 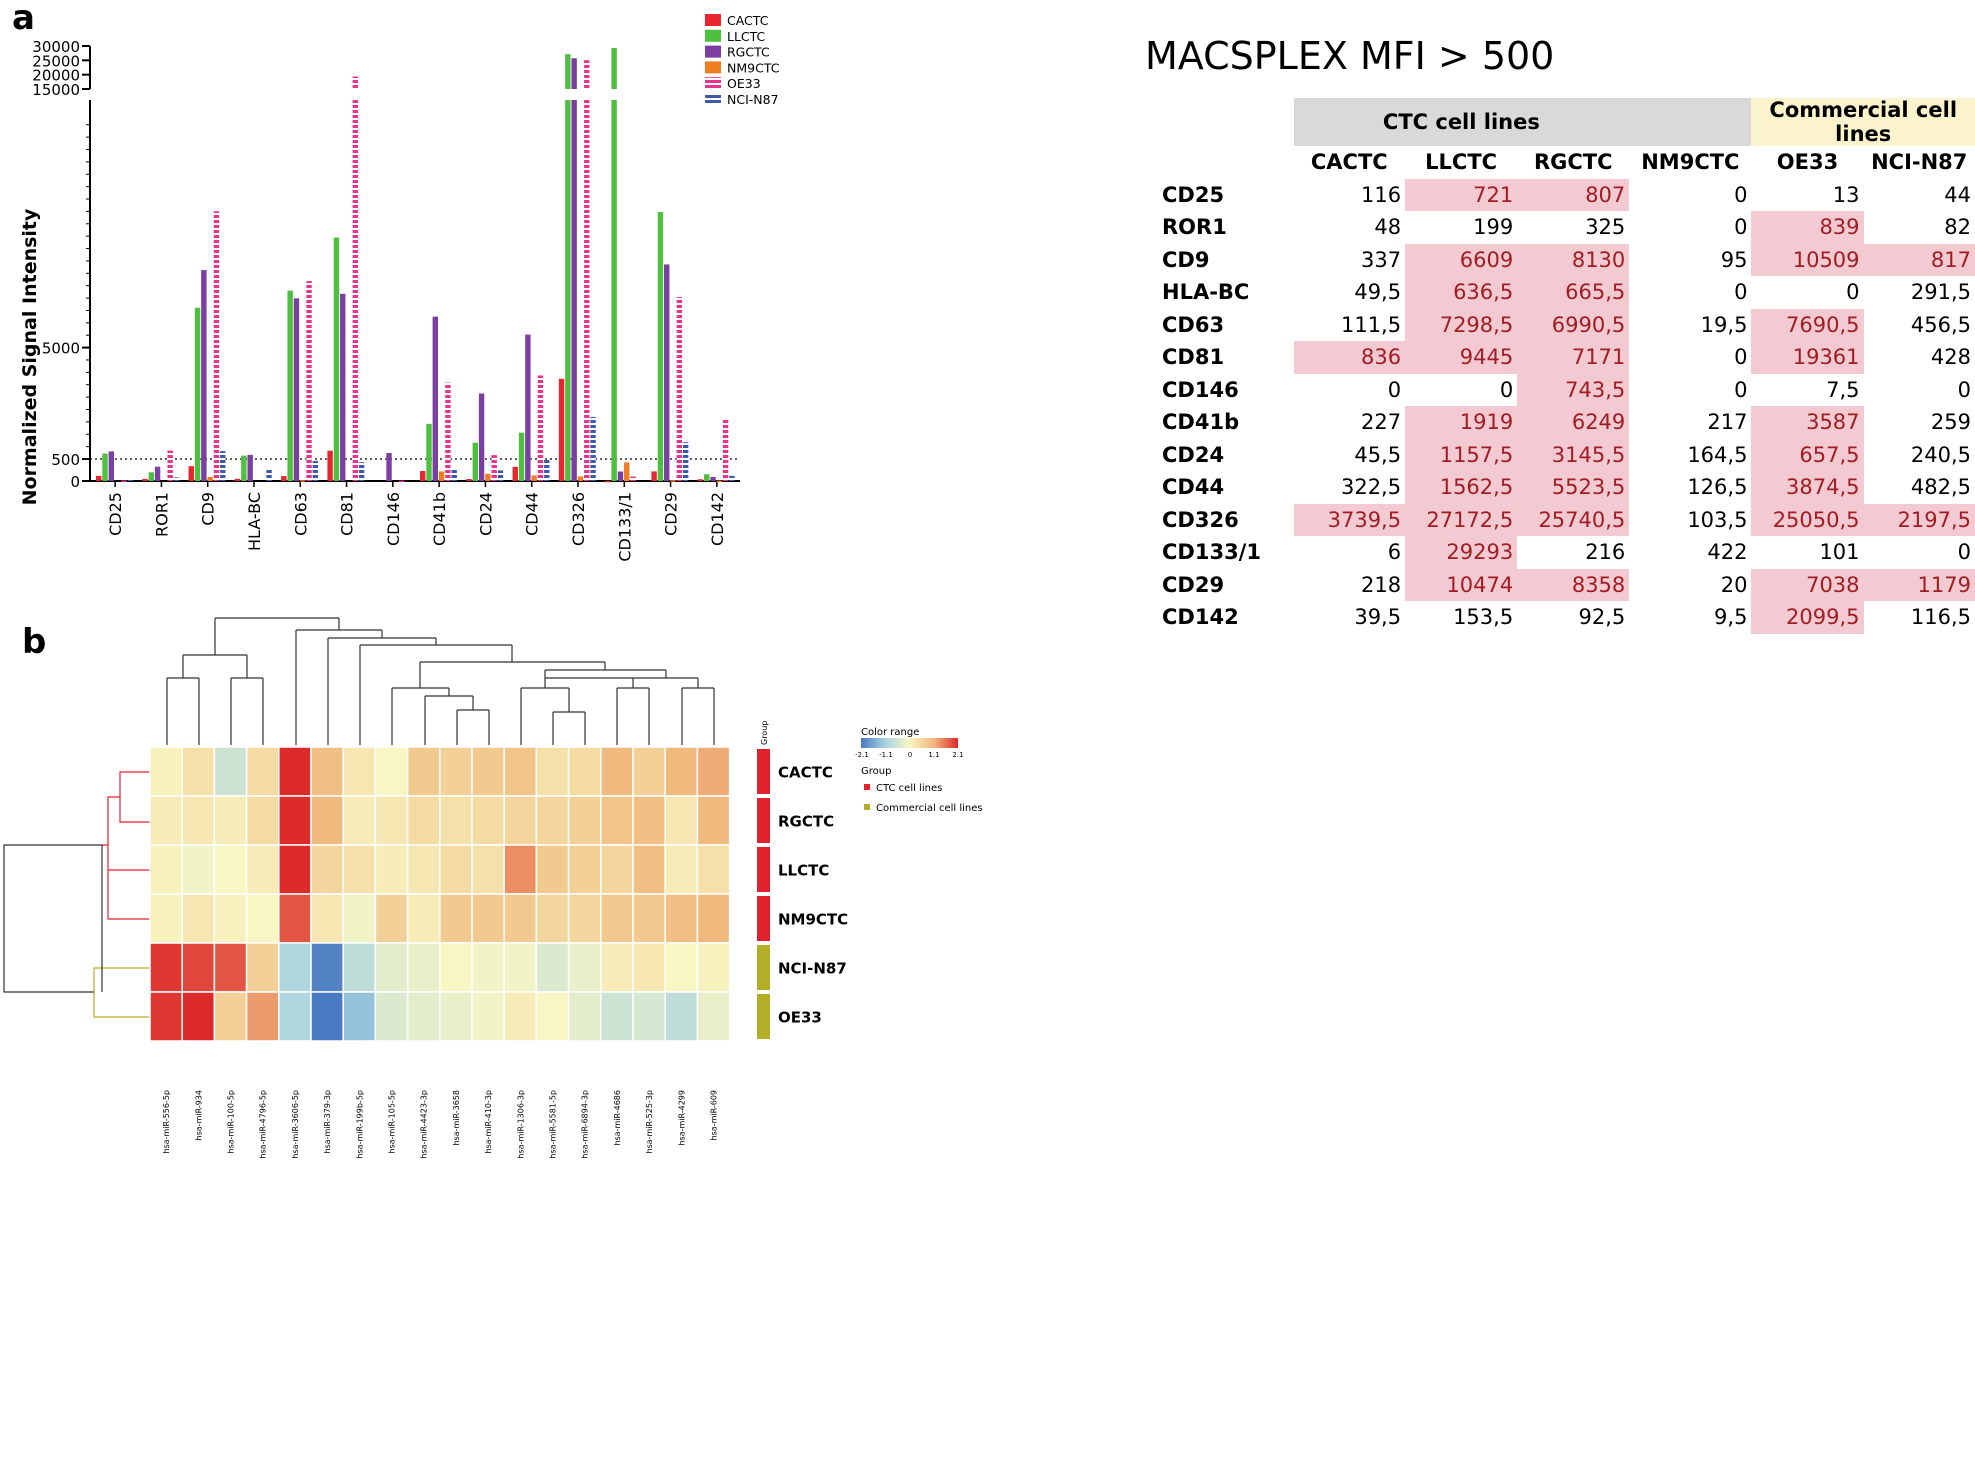 I want to click on legend-label-CACTC: CACTC, so click(x=748, y=20).